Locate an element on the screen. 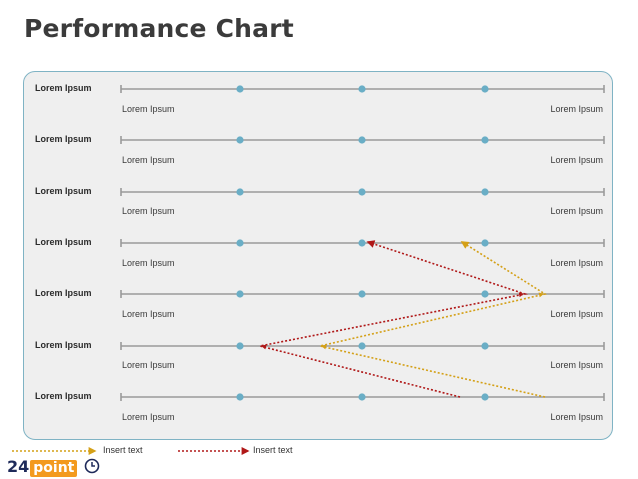  gold-trend-line is located at coordinates (433, 319).